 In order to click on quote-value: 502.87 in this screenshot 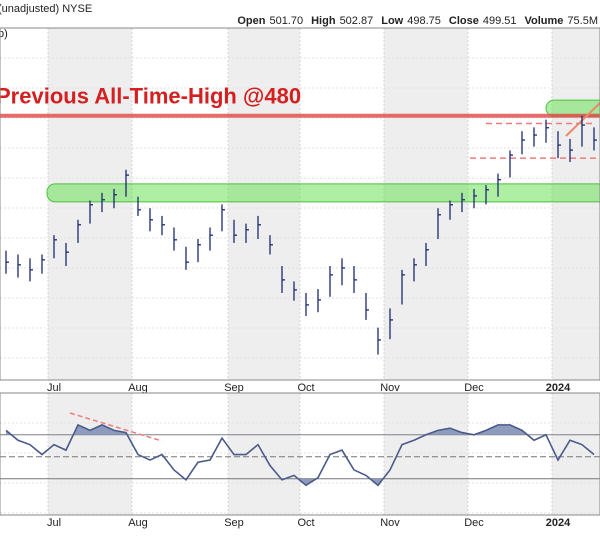, I will do `click(357, 21)`.